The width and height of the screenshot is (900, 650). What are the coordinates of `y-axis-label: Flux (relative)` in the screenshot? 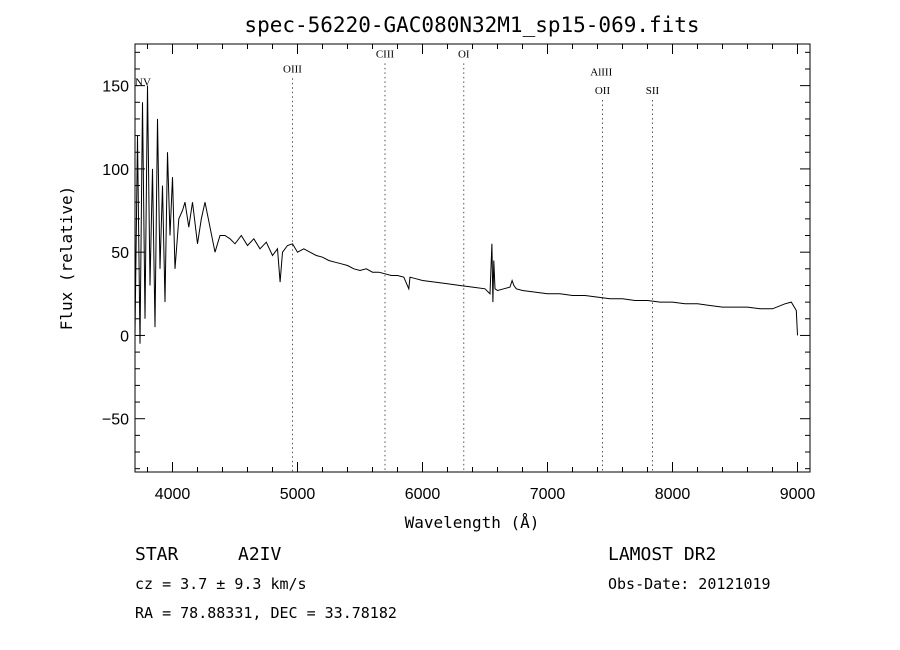 It's located at (66, 258).